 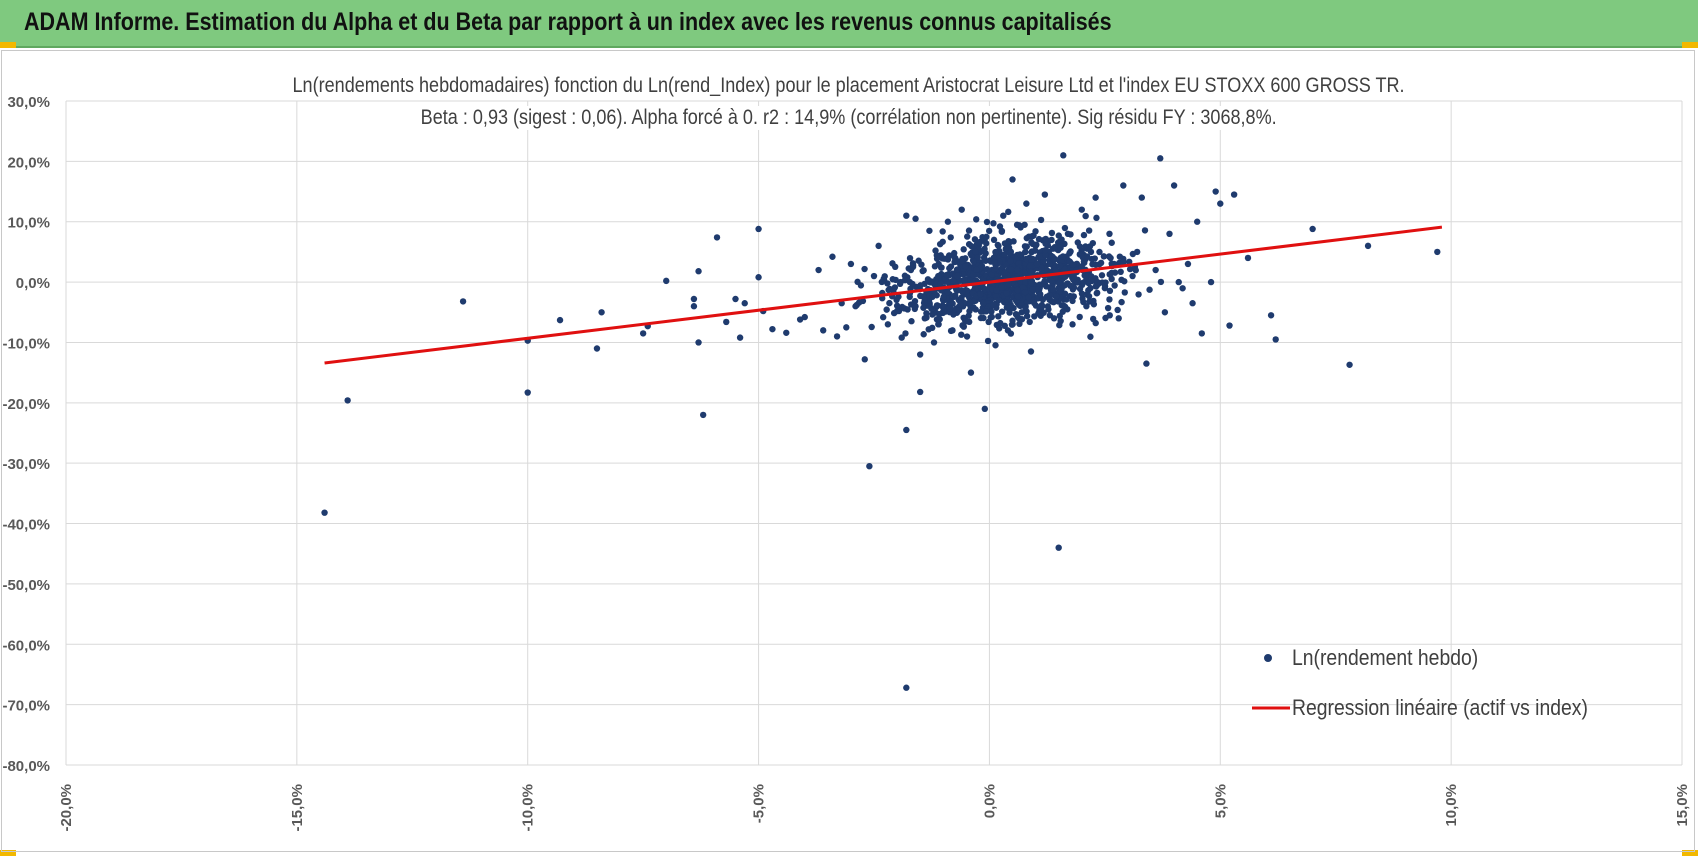 I want to click on legend-item-scatter: Ln(rendement hebdo), so click(x=1430, y=665).